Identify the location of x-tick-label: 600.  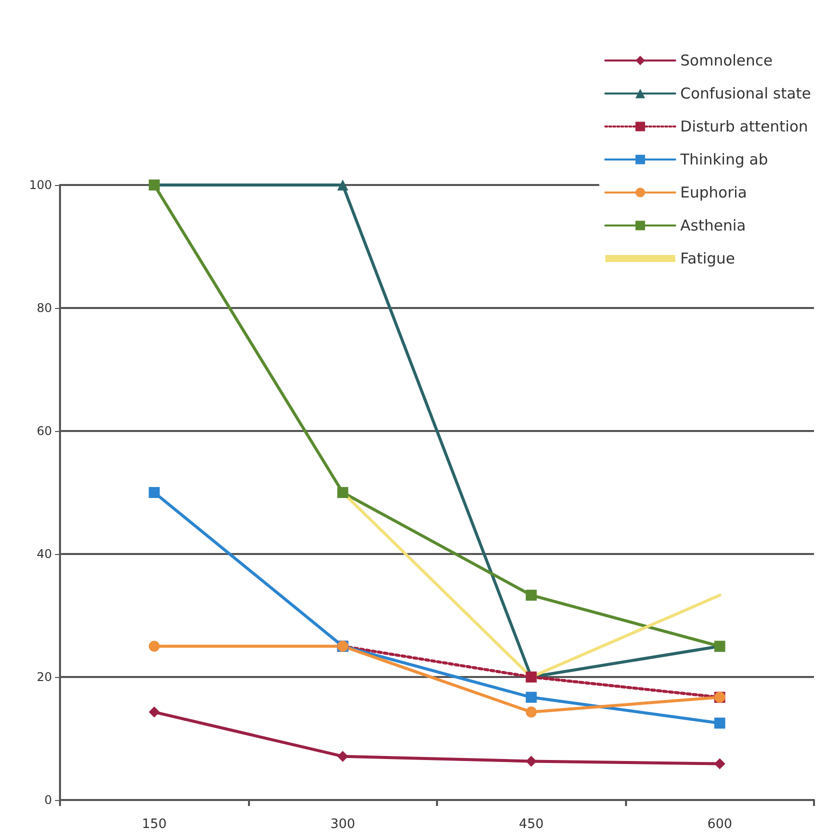
(719, 824).